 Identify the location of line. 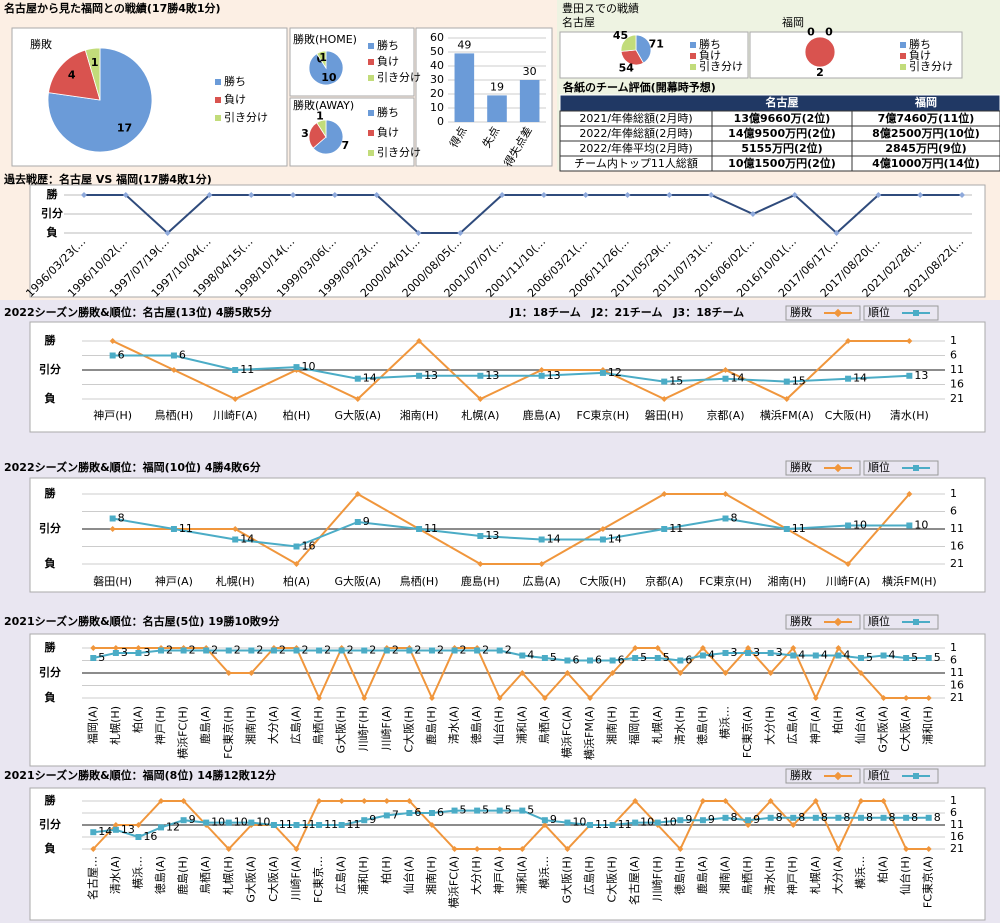
(511, 370).